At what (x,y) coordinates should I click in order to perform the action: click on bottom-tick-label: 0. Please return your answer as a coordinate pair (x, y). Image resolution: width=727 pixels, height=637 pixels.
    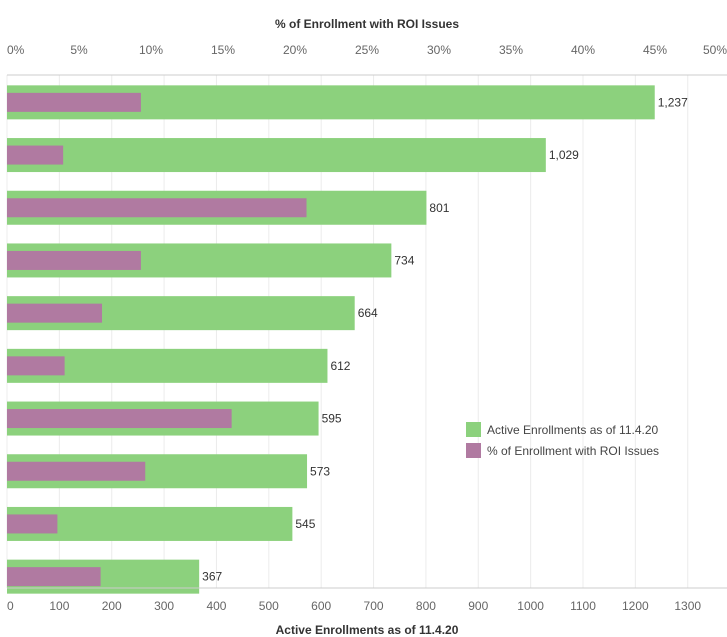
    Looking at the image, I should click on (10, 606).